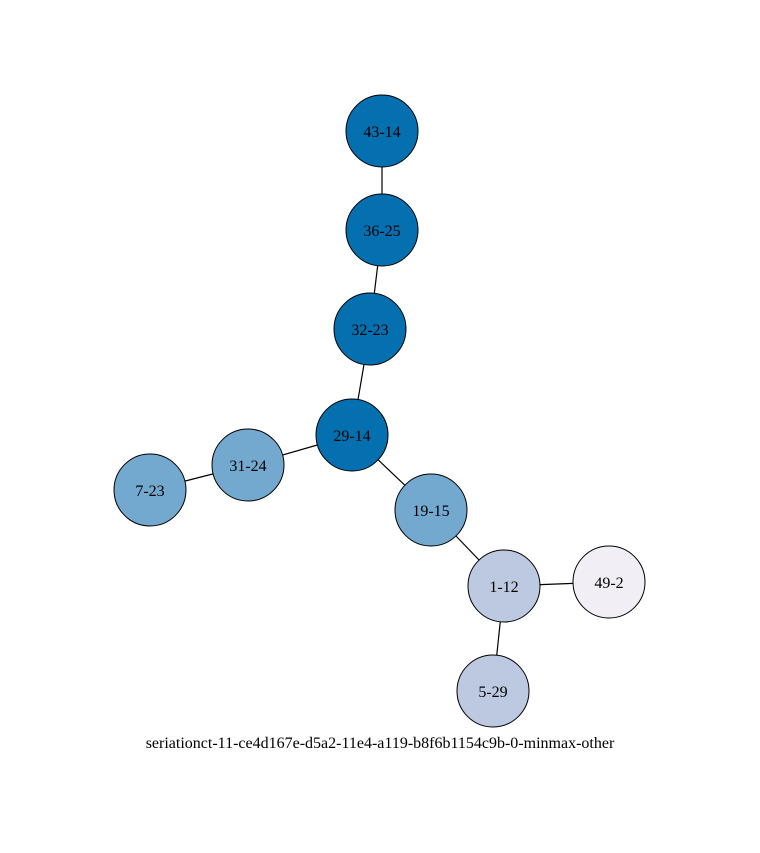 This screenshot has height=853, width=760. I want to click on node-label: 1-12, so click(503, 587).